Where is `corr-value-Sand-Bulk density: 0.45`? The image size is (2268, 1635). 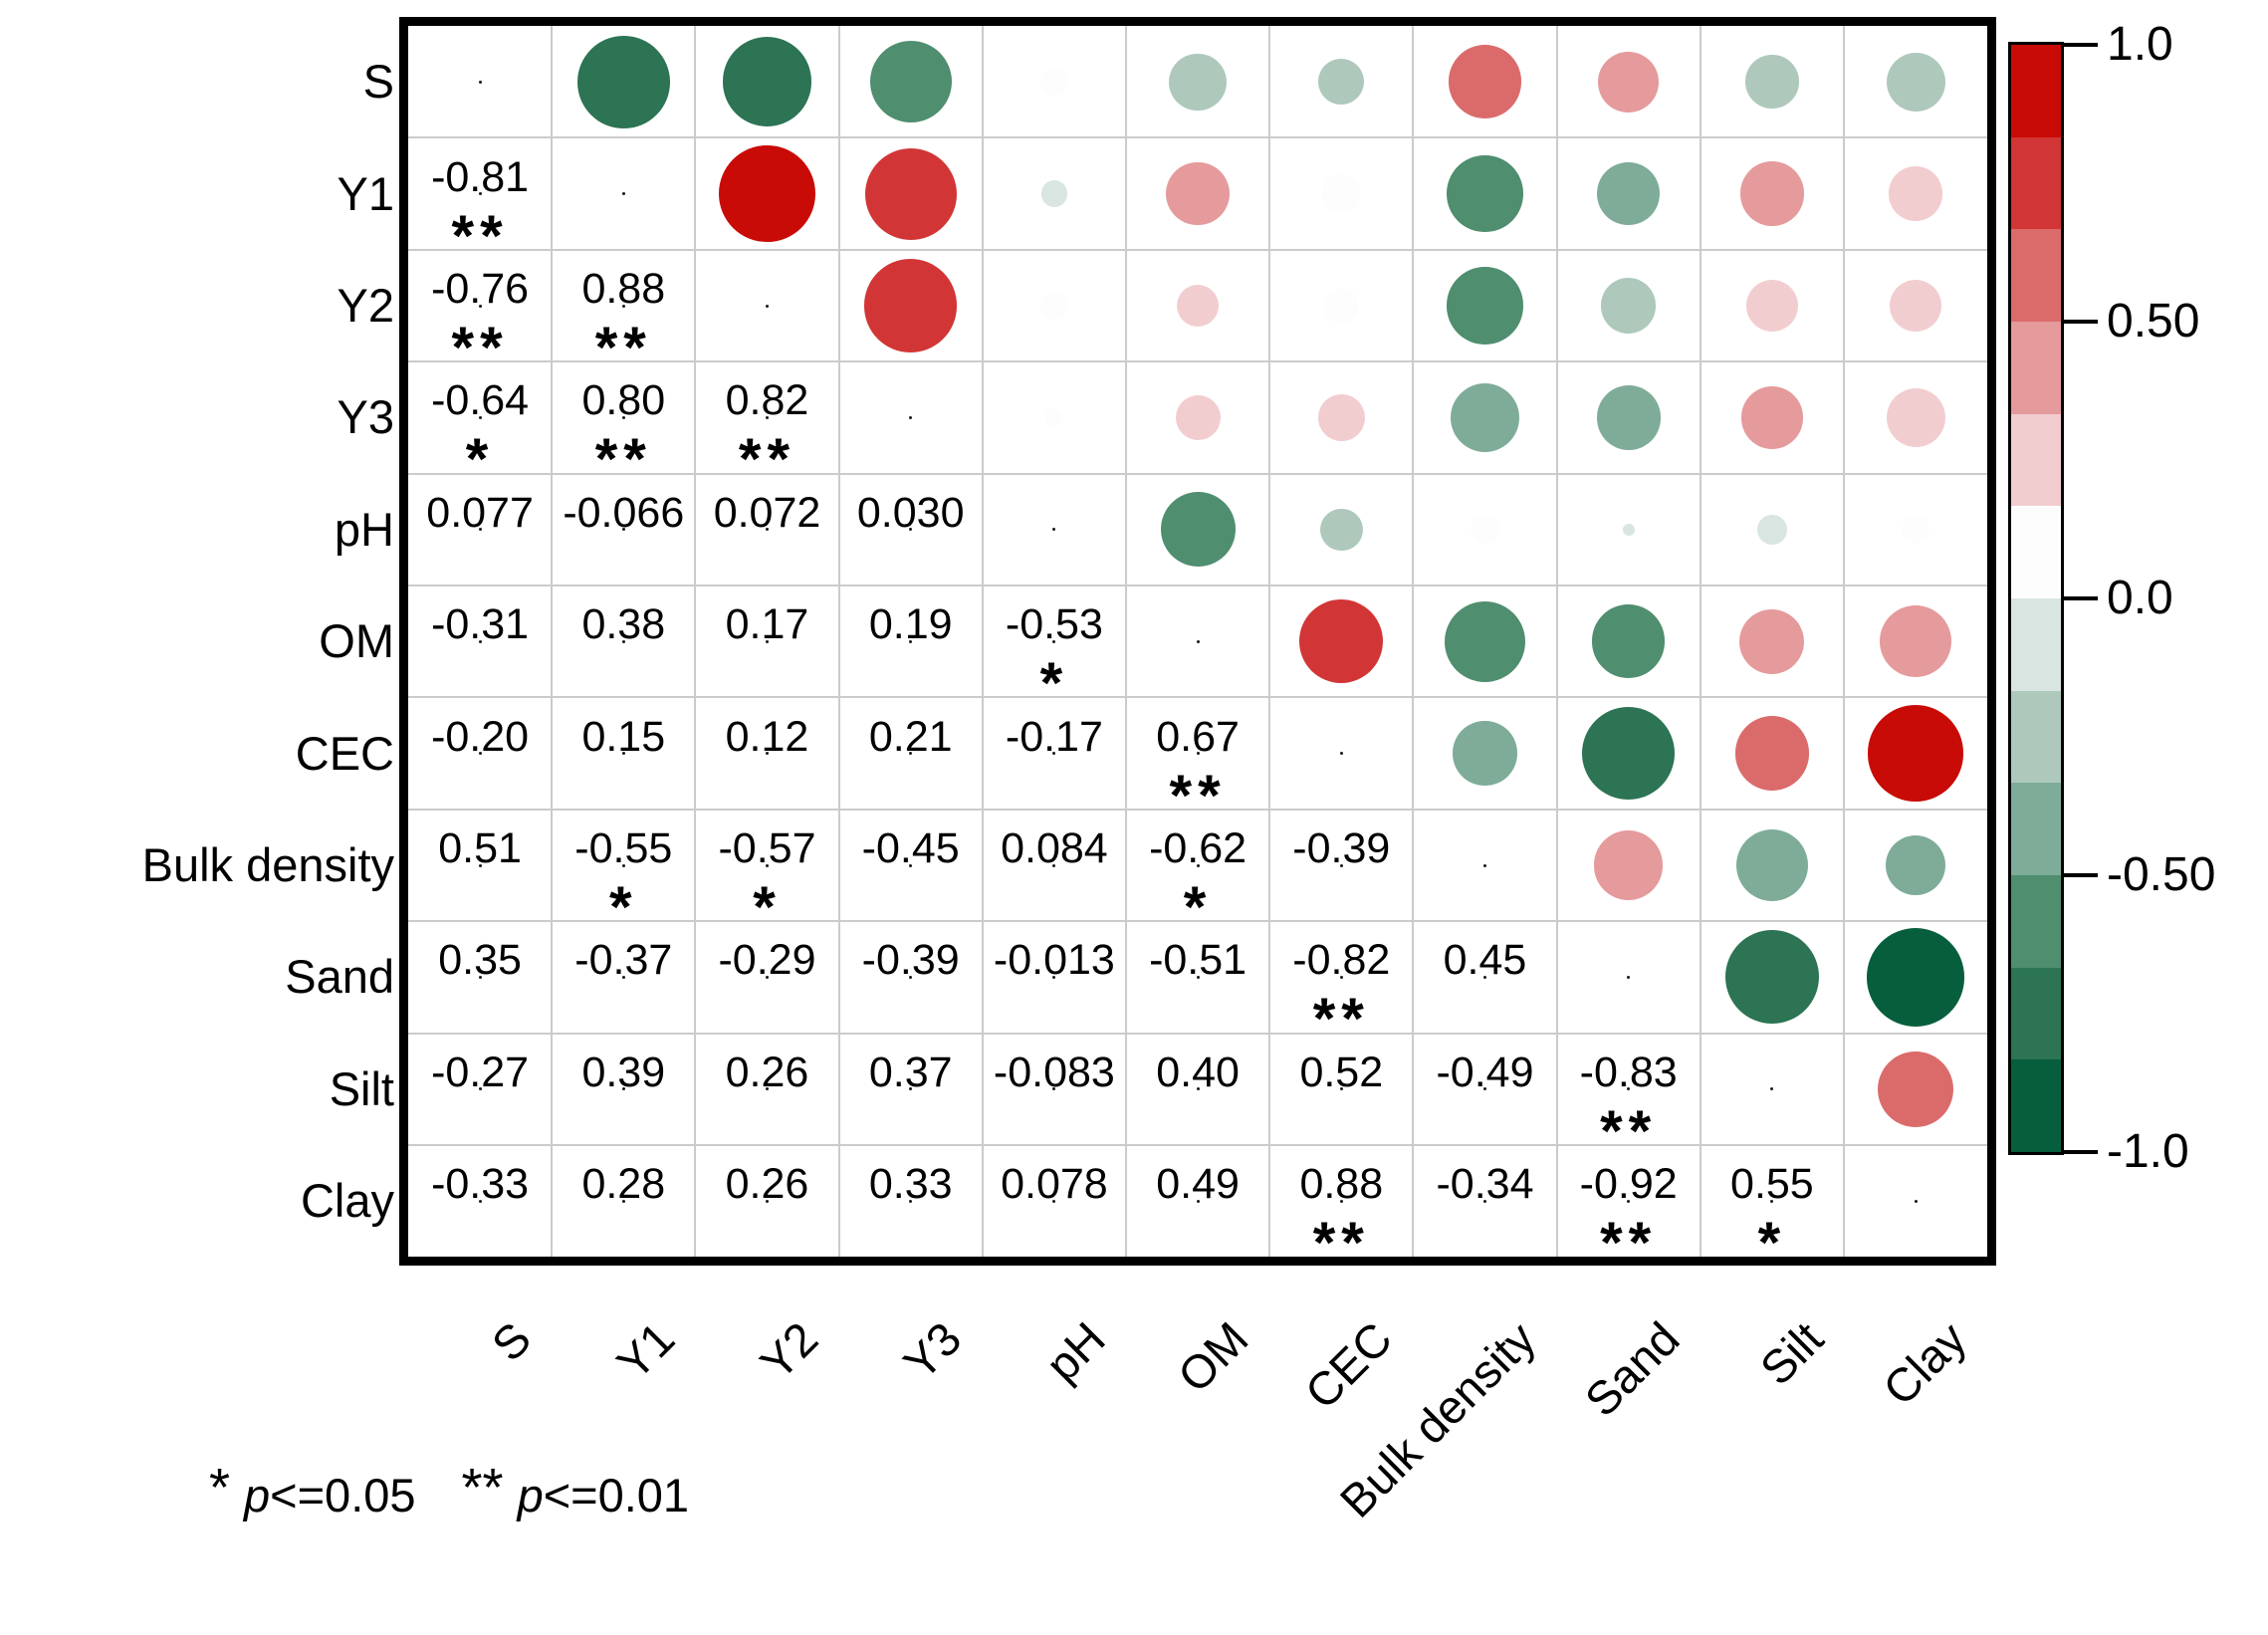
corr-value-Sand-Bulk density: 0.45 is located at coordinates (1485, 961).